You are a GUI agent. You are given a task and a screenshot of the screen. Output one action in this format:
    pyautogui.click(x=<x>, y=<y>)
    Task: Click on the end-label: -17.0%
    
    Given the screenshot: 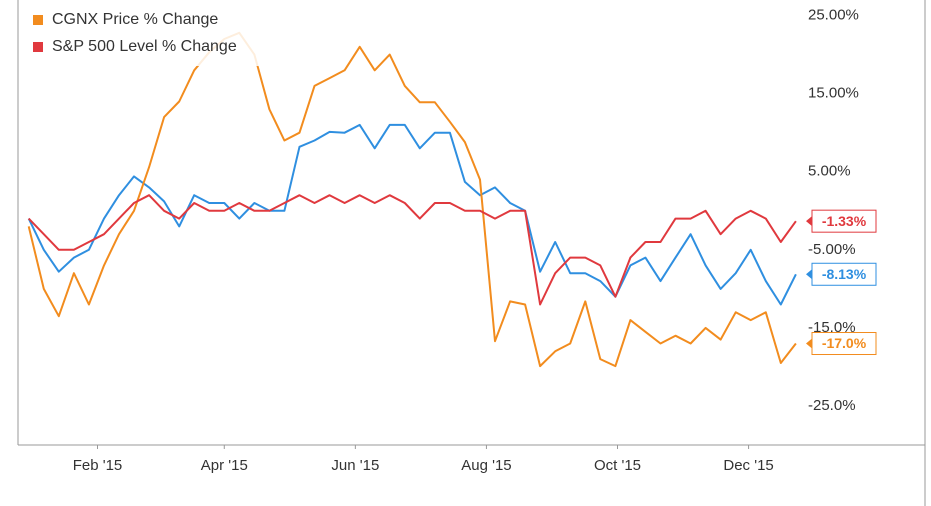 What is the action you would take?
    pyautogui.click(x=844, y=343)
    